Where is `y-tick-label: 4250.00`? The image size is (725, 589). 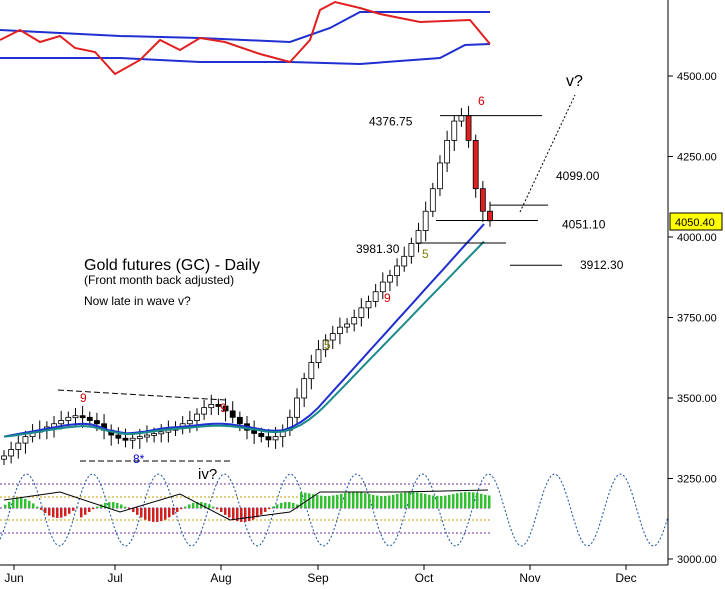
y-tick-label: 4250.00 is located at coordinates (697, 158).